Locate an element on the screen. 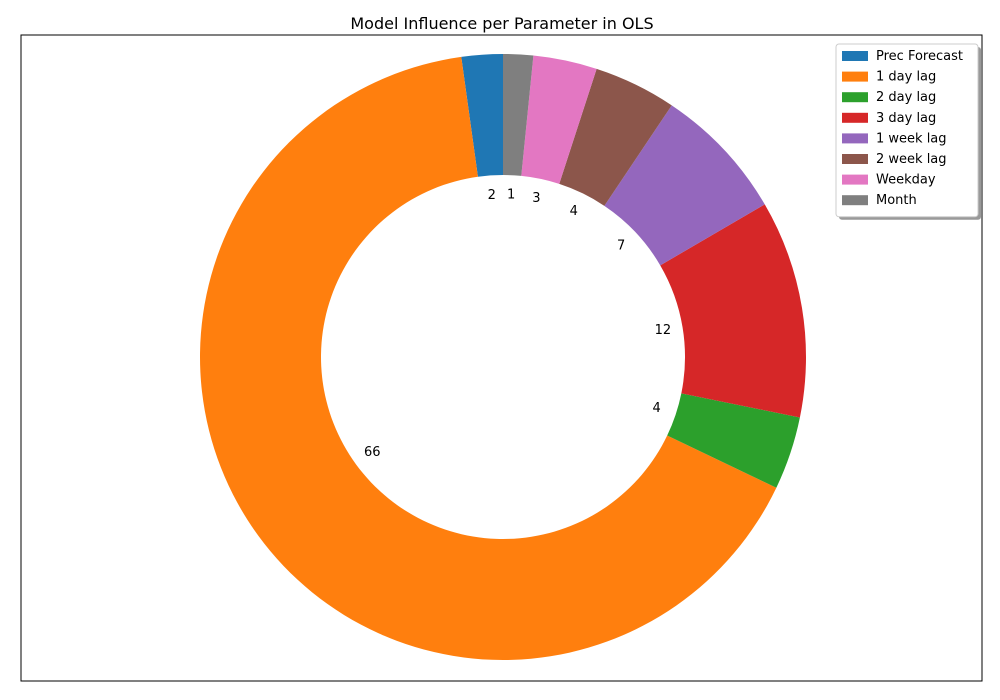  legend-label-2-week-lag: 2 week lag is located at coordinates (911, 159).